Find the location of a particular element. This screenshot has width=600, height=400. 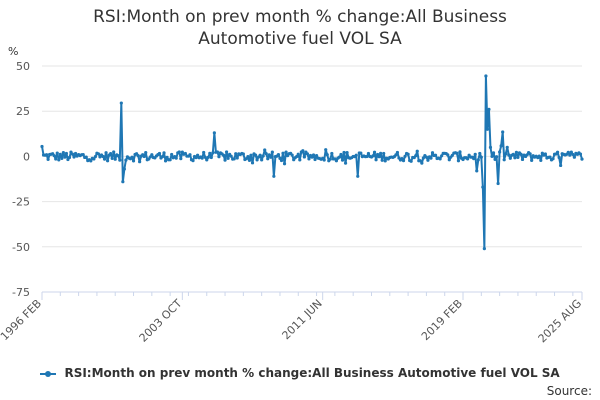

y-tick-label: -25 is located at coordinates (21, 202).